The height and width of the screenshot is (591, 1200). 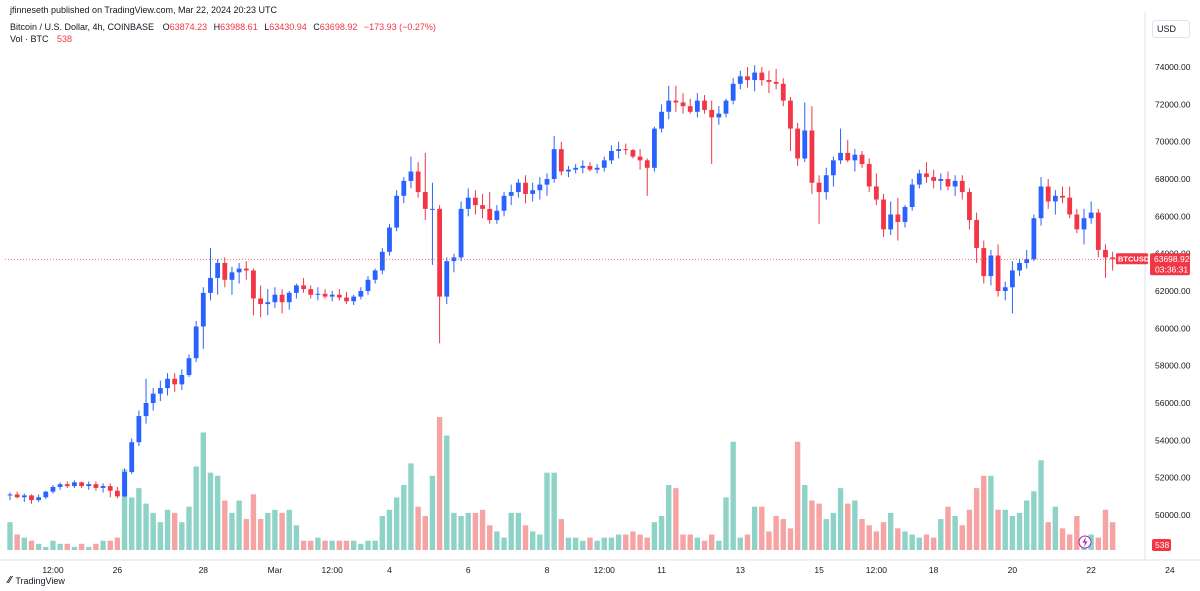 I want to click on open-value: 63874.23, so click(x=188, y=27).